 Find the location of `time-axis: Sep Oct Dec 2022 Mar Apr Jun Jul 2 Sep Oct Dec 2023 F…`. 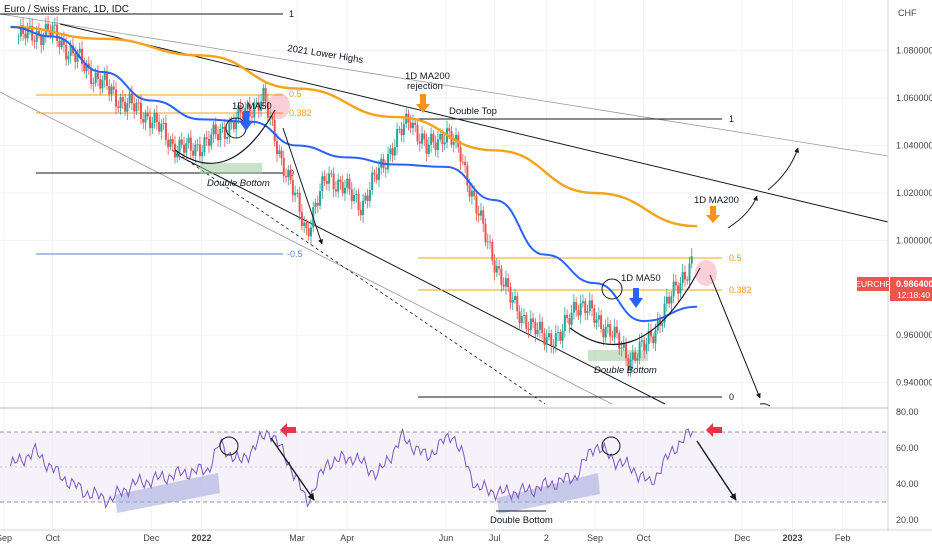

time-axis: Sep Oct Dec 2022 Mar Apr Jun Jul 2 Sep Oct Dec 2023 F… is located at coordinates (466, 536).